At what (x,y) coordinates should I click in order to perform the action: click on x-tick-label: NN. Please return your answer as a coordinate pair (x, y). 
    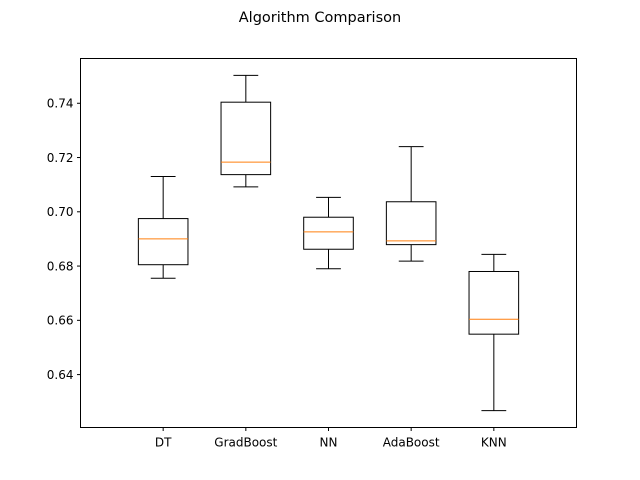
    Looking at the image, I should click on (329, 443).